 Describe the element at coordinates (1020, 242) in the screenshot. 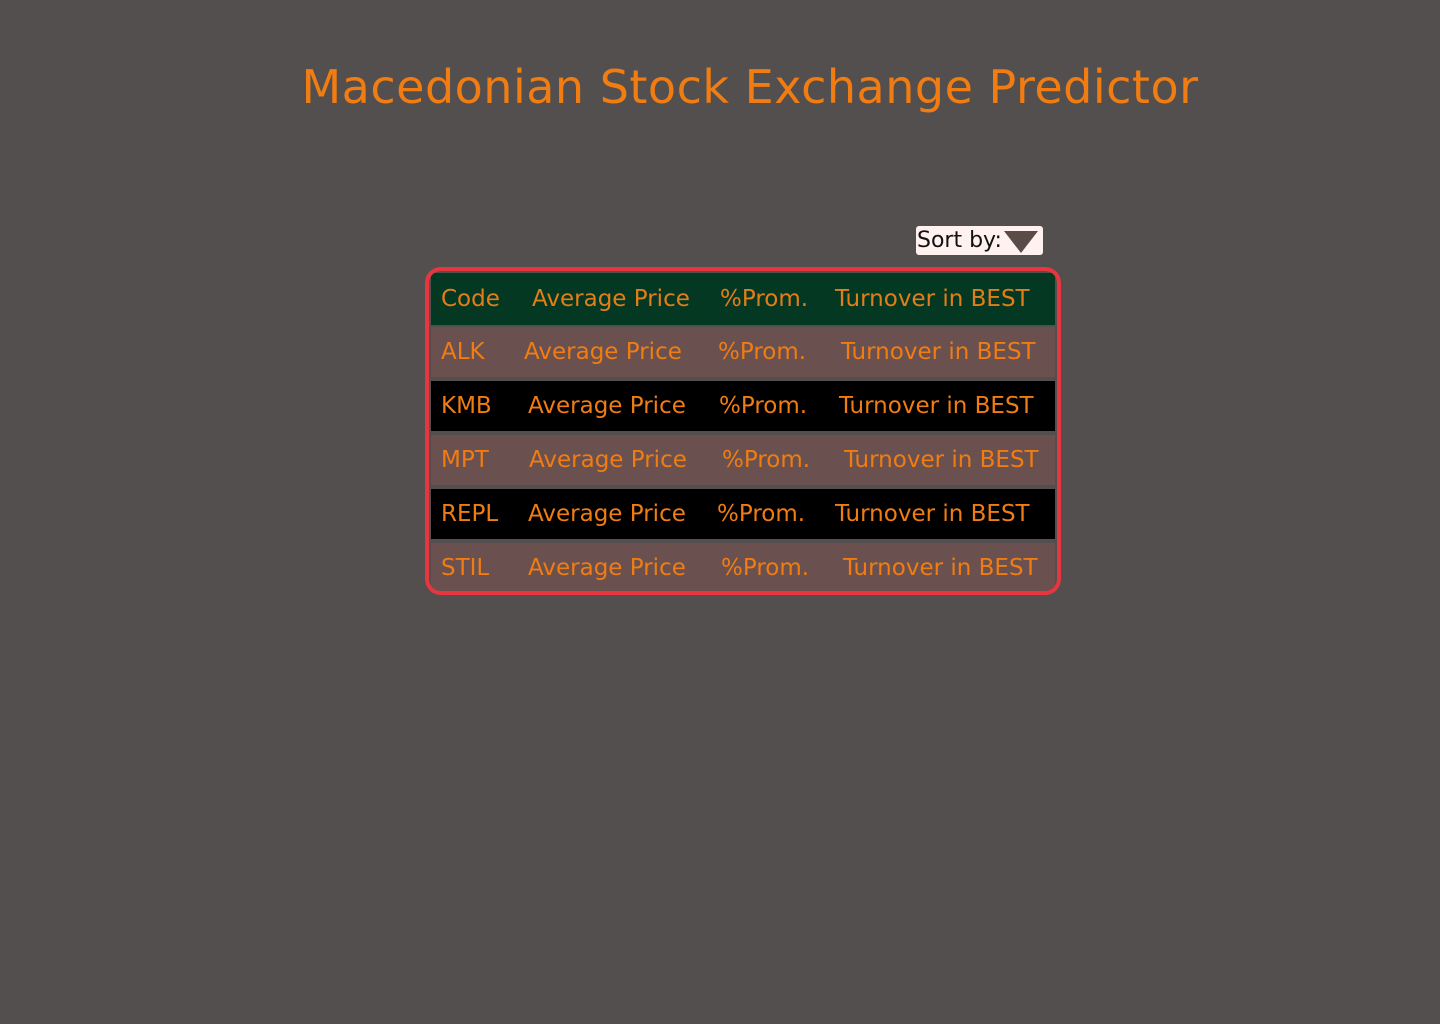

I see `triangle-down-icon` at that location.